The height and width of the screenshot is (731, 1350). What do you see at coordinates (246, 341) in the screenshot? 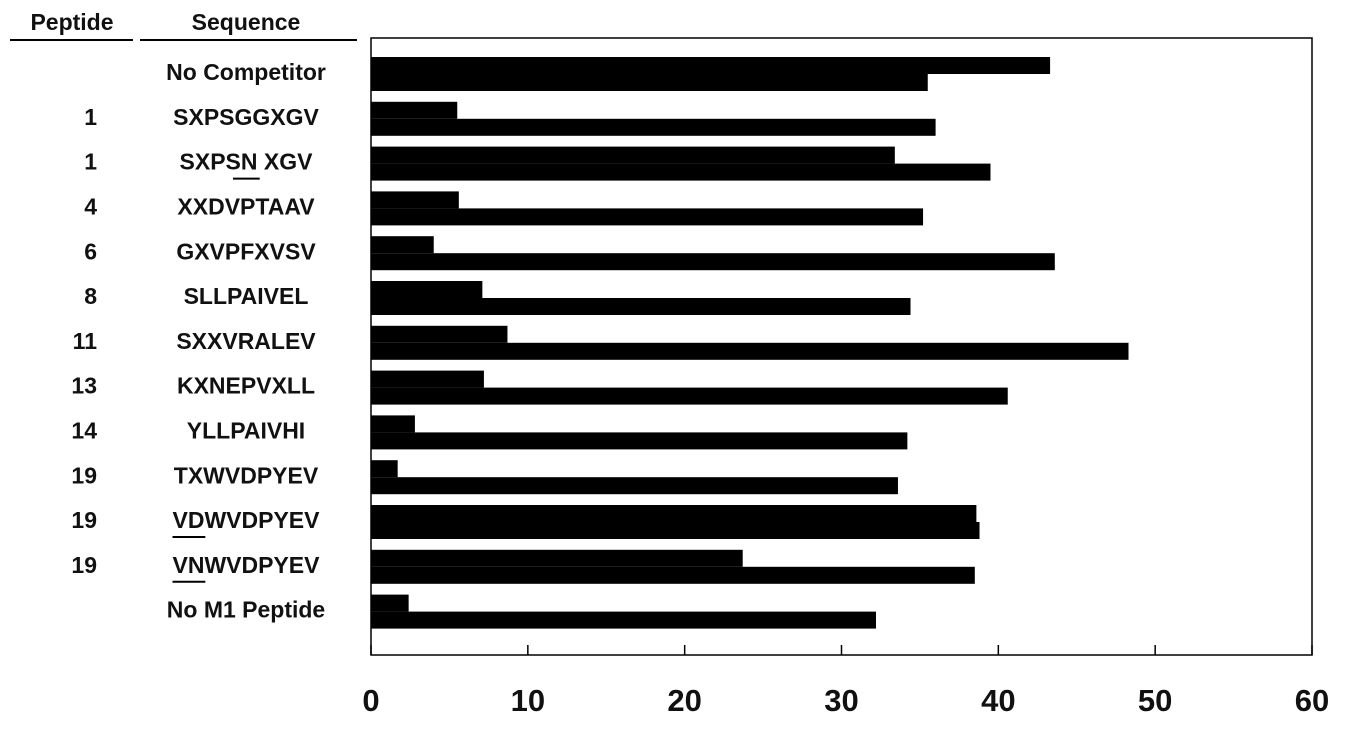
I see `sequence-label: SXXVRALEV` at bounding box center [246, 341].